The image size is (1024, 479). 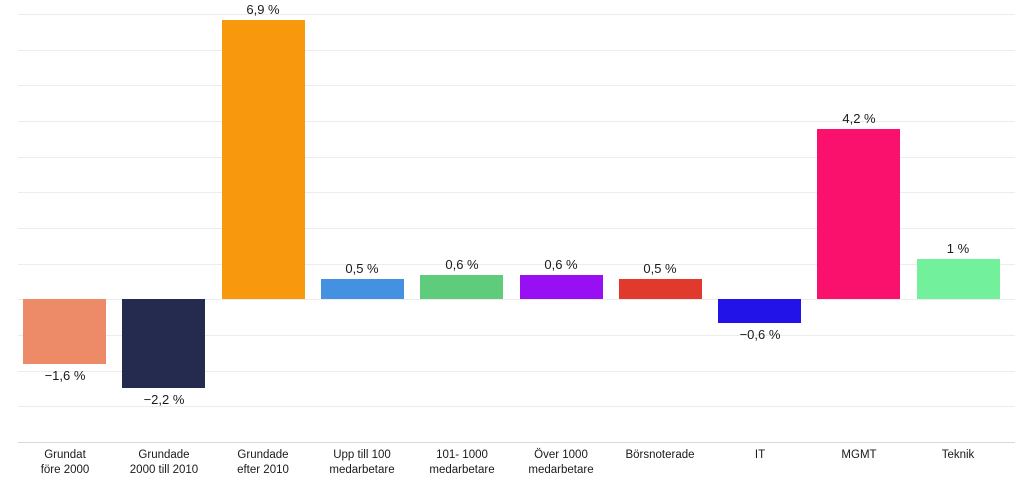 What do you see at coordinates (760, 334) in the screenshot?
I see `value-label: −0,6 %` at bounding box center [760, 334].